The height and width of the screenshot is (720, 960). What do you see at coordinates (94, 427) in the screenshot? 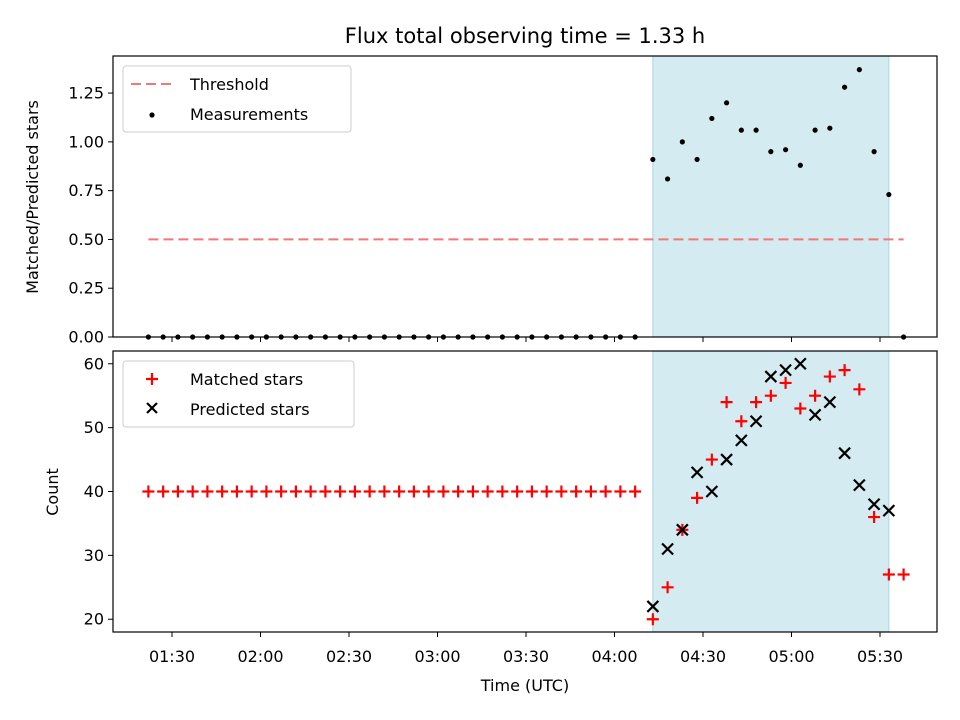
I see `bottom-y-tick-label: 50` at bounding box center [94, 427].